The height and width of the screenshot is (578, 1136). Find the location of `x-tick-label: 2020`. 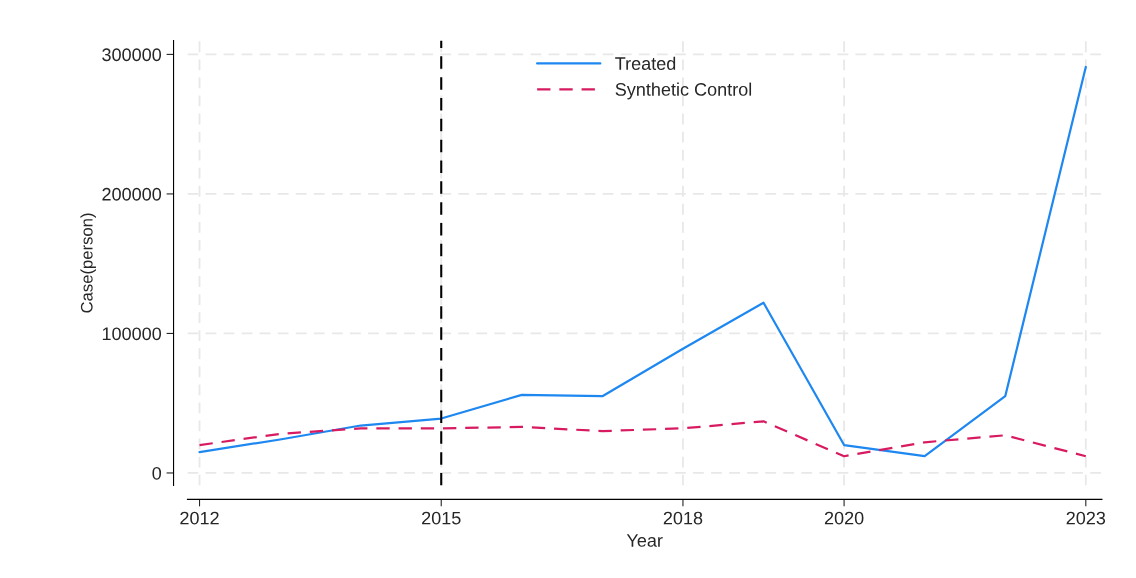

x-tick-label: 2020 is located at coordinates (844, 518).